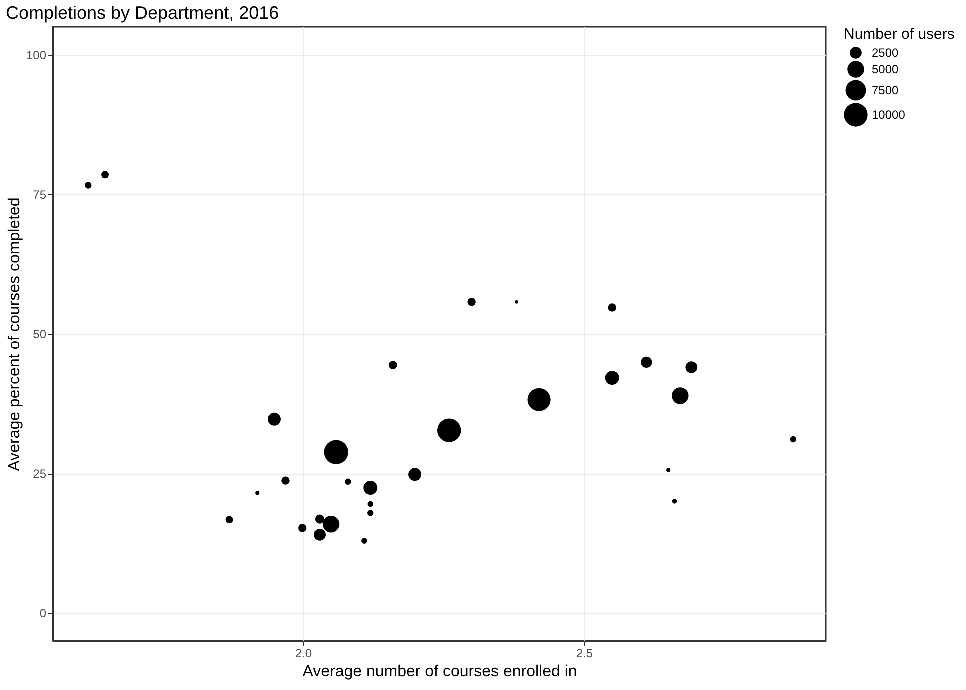 The width and height of the screenshot is (966, 690). What do you see at coordinates (40, 335) in the screenshot?
I see `y-tick-label: 50` at bounding box center [40, 335].